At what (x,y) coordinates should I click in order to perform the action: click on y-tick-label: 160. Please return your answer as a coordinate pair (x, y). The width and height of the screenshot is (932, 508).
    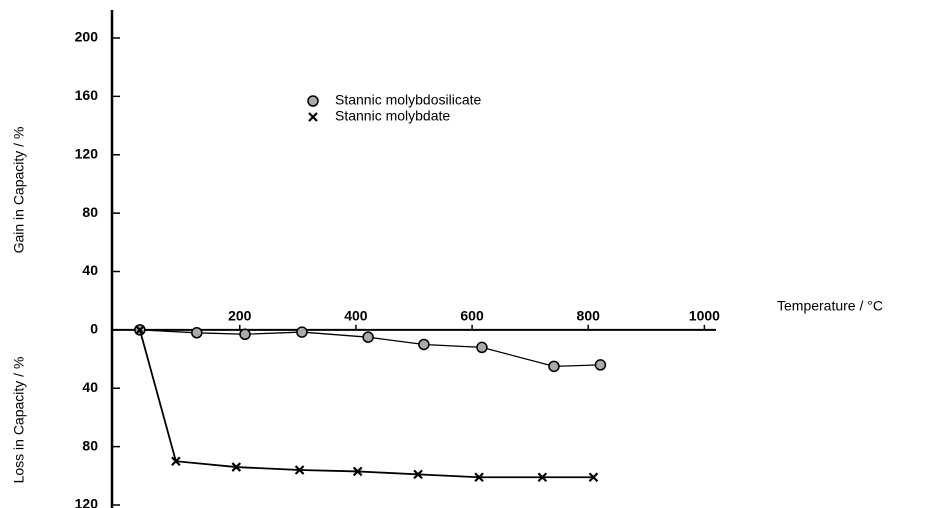
    Looking at the image, I should click on (87, 95).